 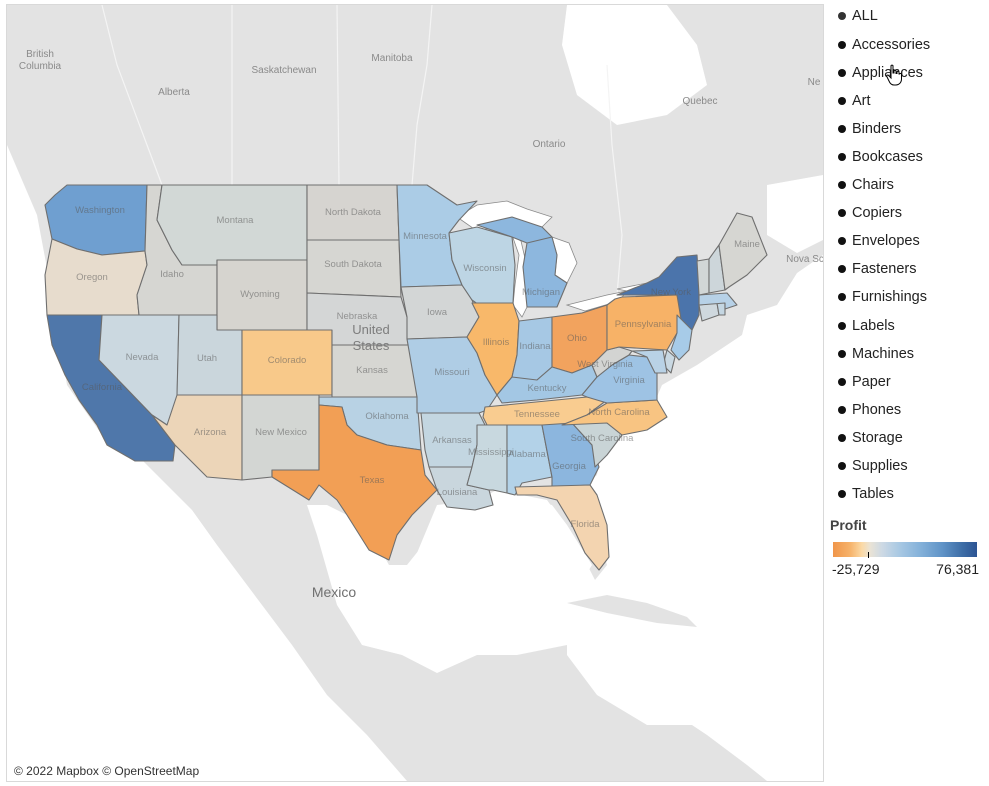 I want to click on state-label-oregon: Oregon, so click(x=92, y=277).